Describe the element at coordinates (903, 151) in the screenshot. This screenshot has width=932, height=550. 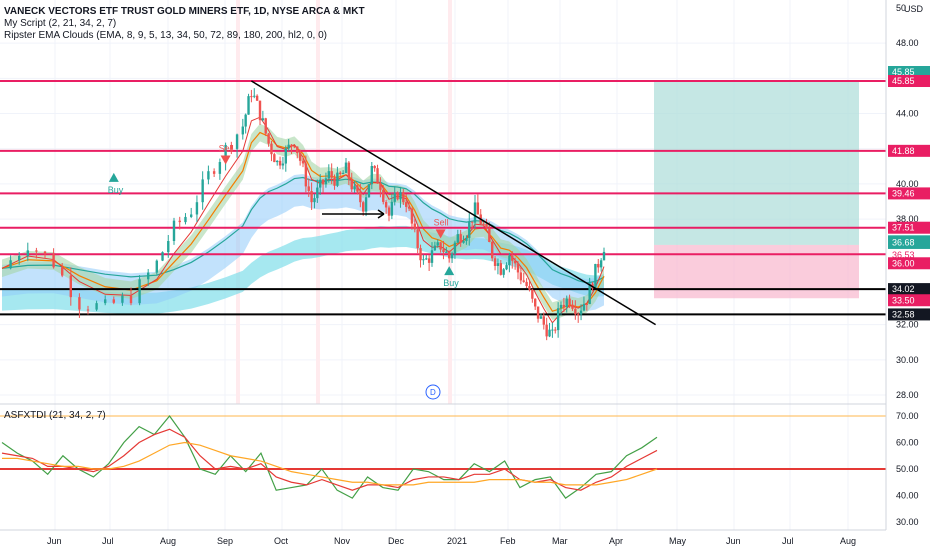
I see `label-41-88: 41.88` at that location.